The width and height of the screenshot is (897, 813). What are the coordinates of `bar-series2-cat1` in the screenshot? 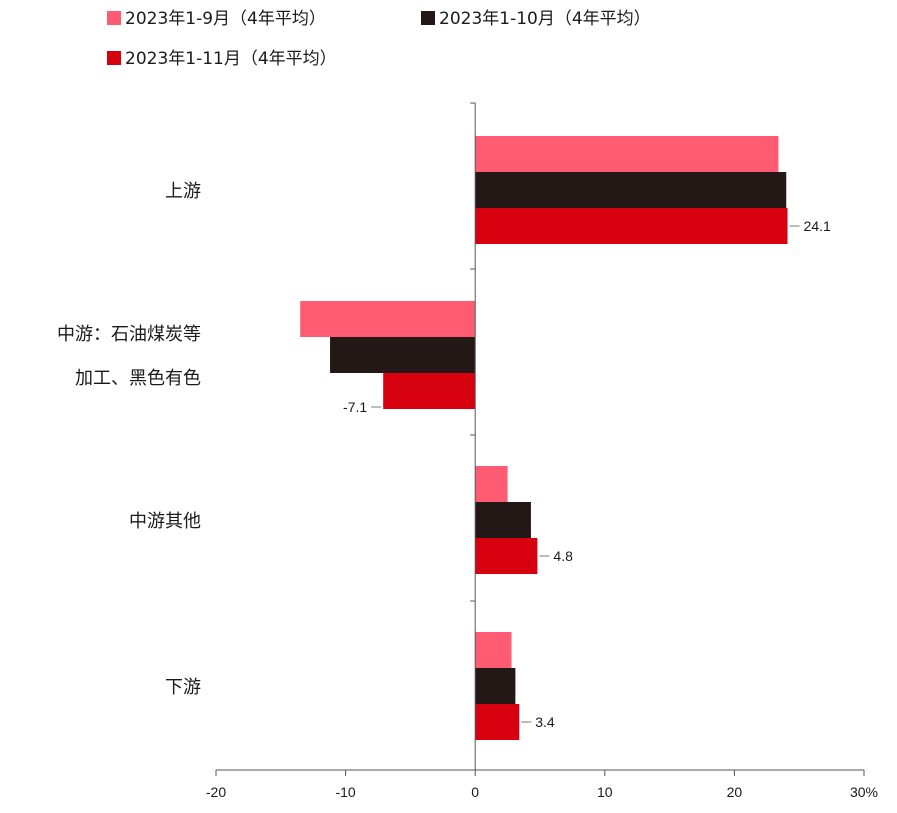 It's located at (631, 190).